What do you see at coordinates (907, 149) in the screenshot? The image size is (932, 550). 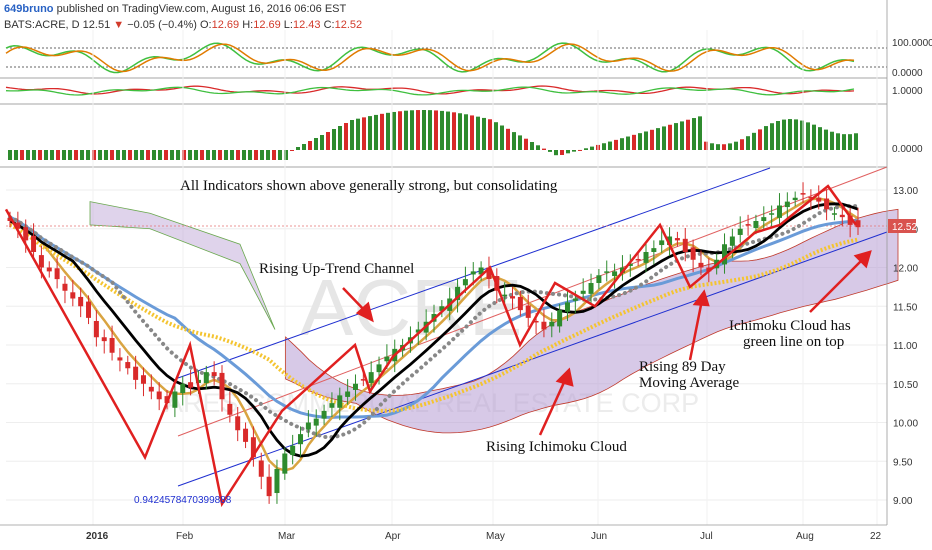 I see `histogram-tick: 0.0000` at bounding box center [907, 149].